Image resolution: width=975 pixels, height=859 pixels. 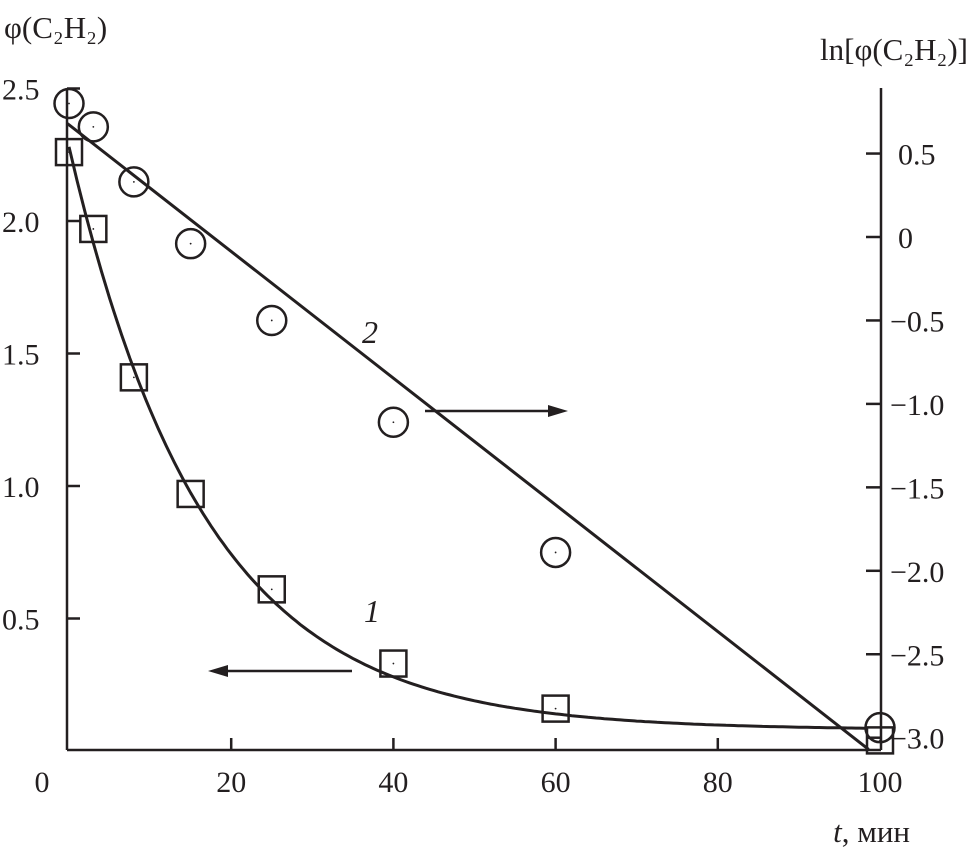 I want to click on arrows, so click(x=388, y=541).